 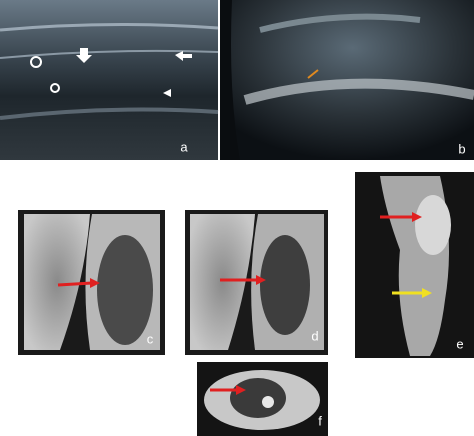 What do you see at coordinates (461, 148) in the screenshot?
I see `panel-label: b` at bounding box center [461, 148].